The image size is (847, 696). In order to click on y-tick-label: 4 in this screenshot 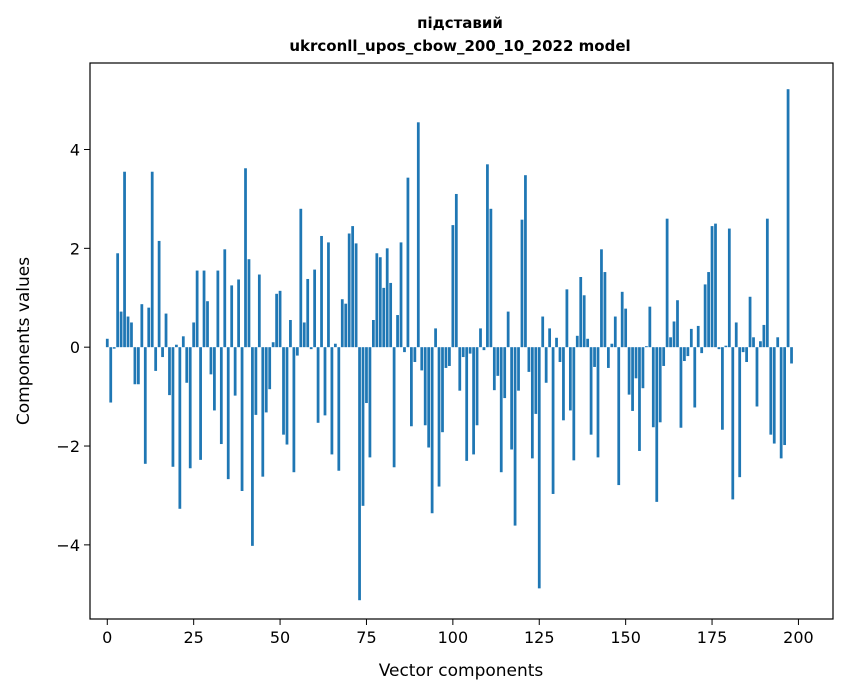, I will do `click(75, 149)`.